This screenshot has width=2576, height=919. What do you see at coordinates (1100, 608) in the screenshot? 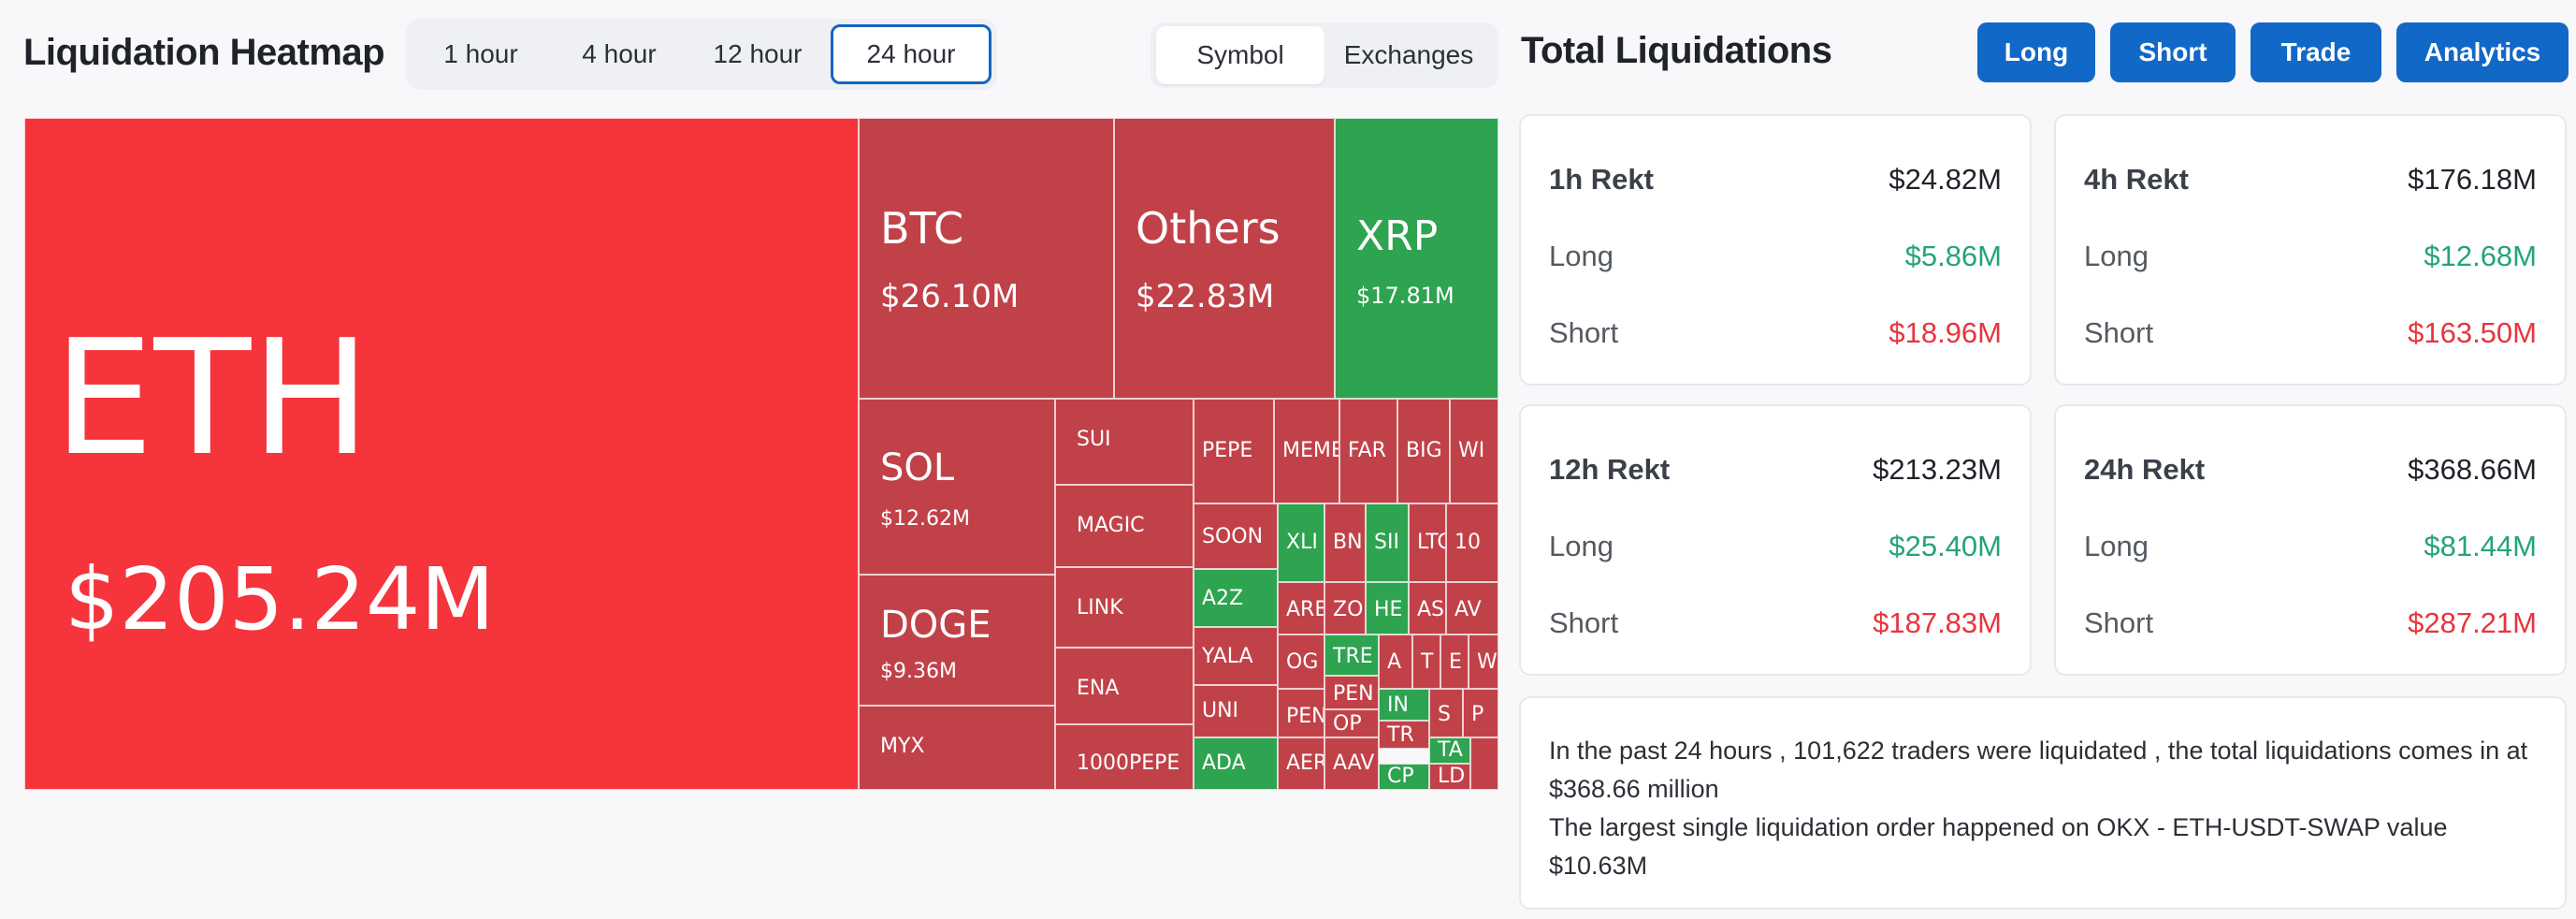
I see `tile-symbol: LINK` at bounding box center [1100, 608].